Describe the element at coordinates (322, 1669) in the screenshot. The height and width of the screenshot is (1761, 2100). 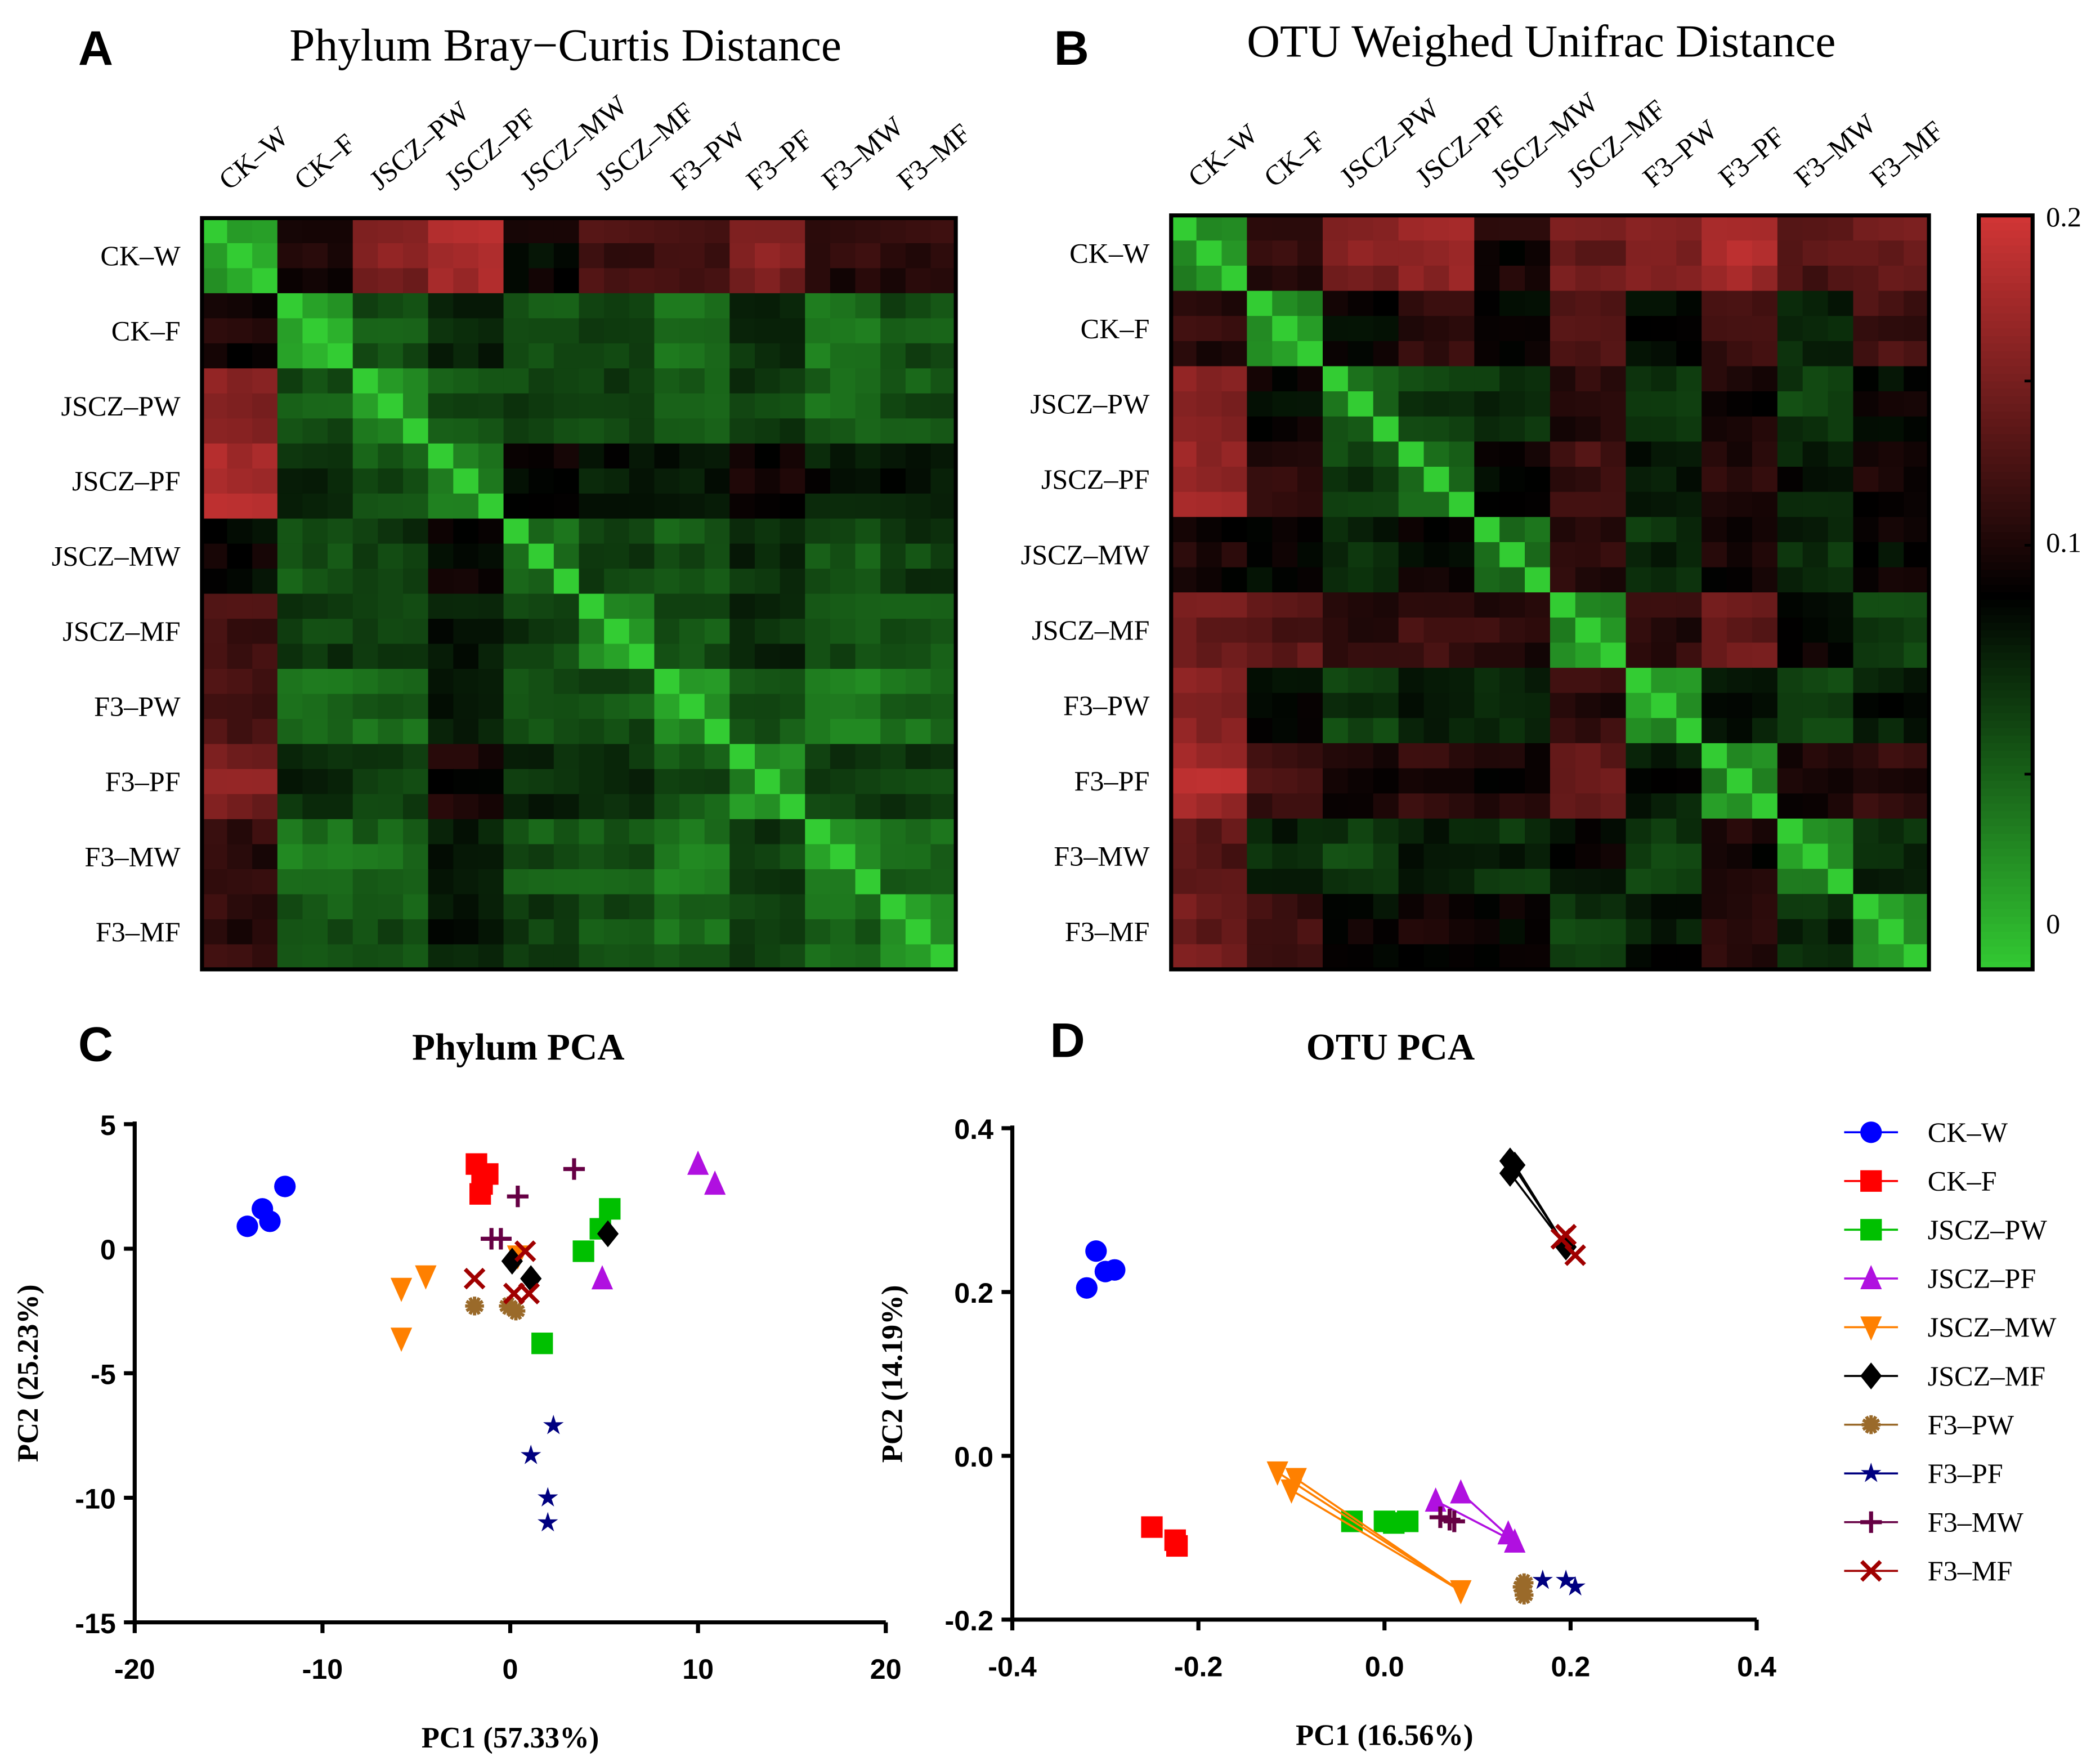
I see `x-tick-label: -10` at that location.